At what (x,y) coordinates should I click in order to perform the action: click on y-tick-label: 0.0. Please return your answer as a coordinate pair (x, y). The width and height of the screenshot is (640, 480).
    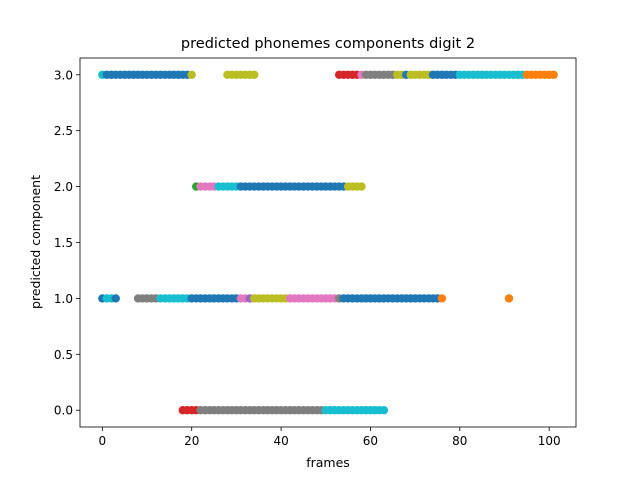
    Looking at the image, I should click on (63, 411).